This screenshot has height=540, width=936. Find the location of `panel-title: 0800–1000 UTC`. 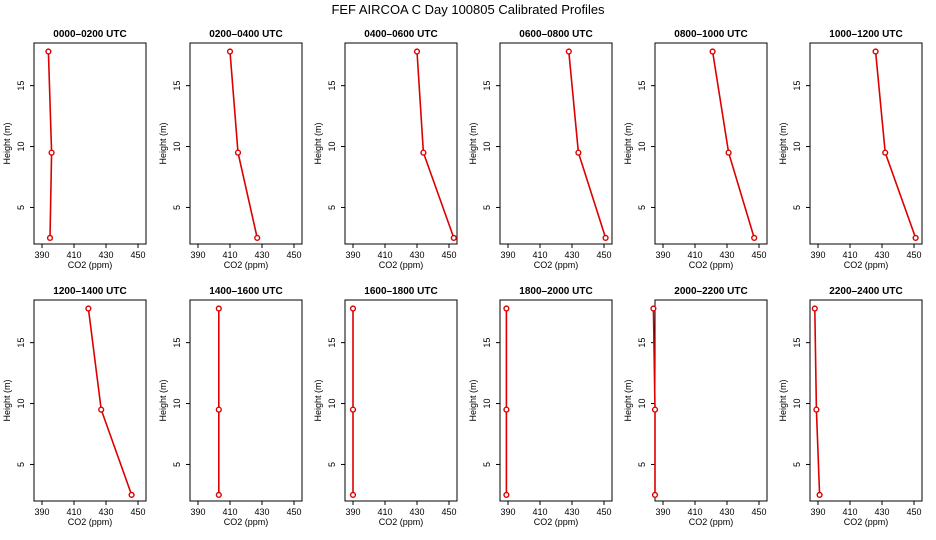

panel-title: 0800–1000 UTC is located at coordinates (710, 34).